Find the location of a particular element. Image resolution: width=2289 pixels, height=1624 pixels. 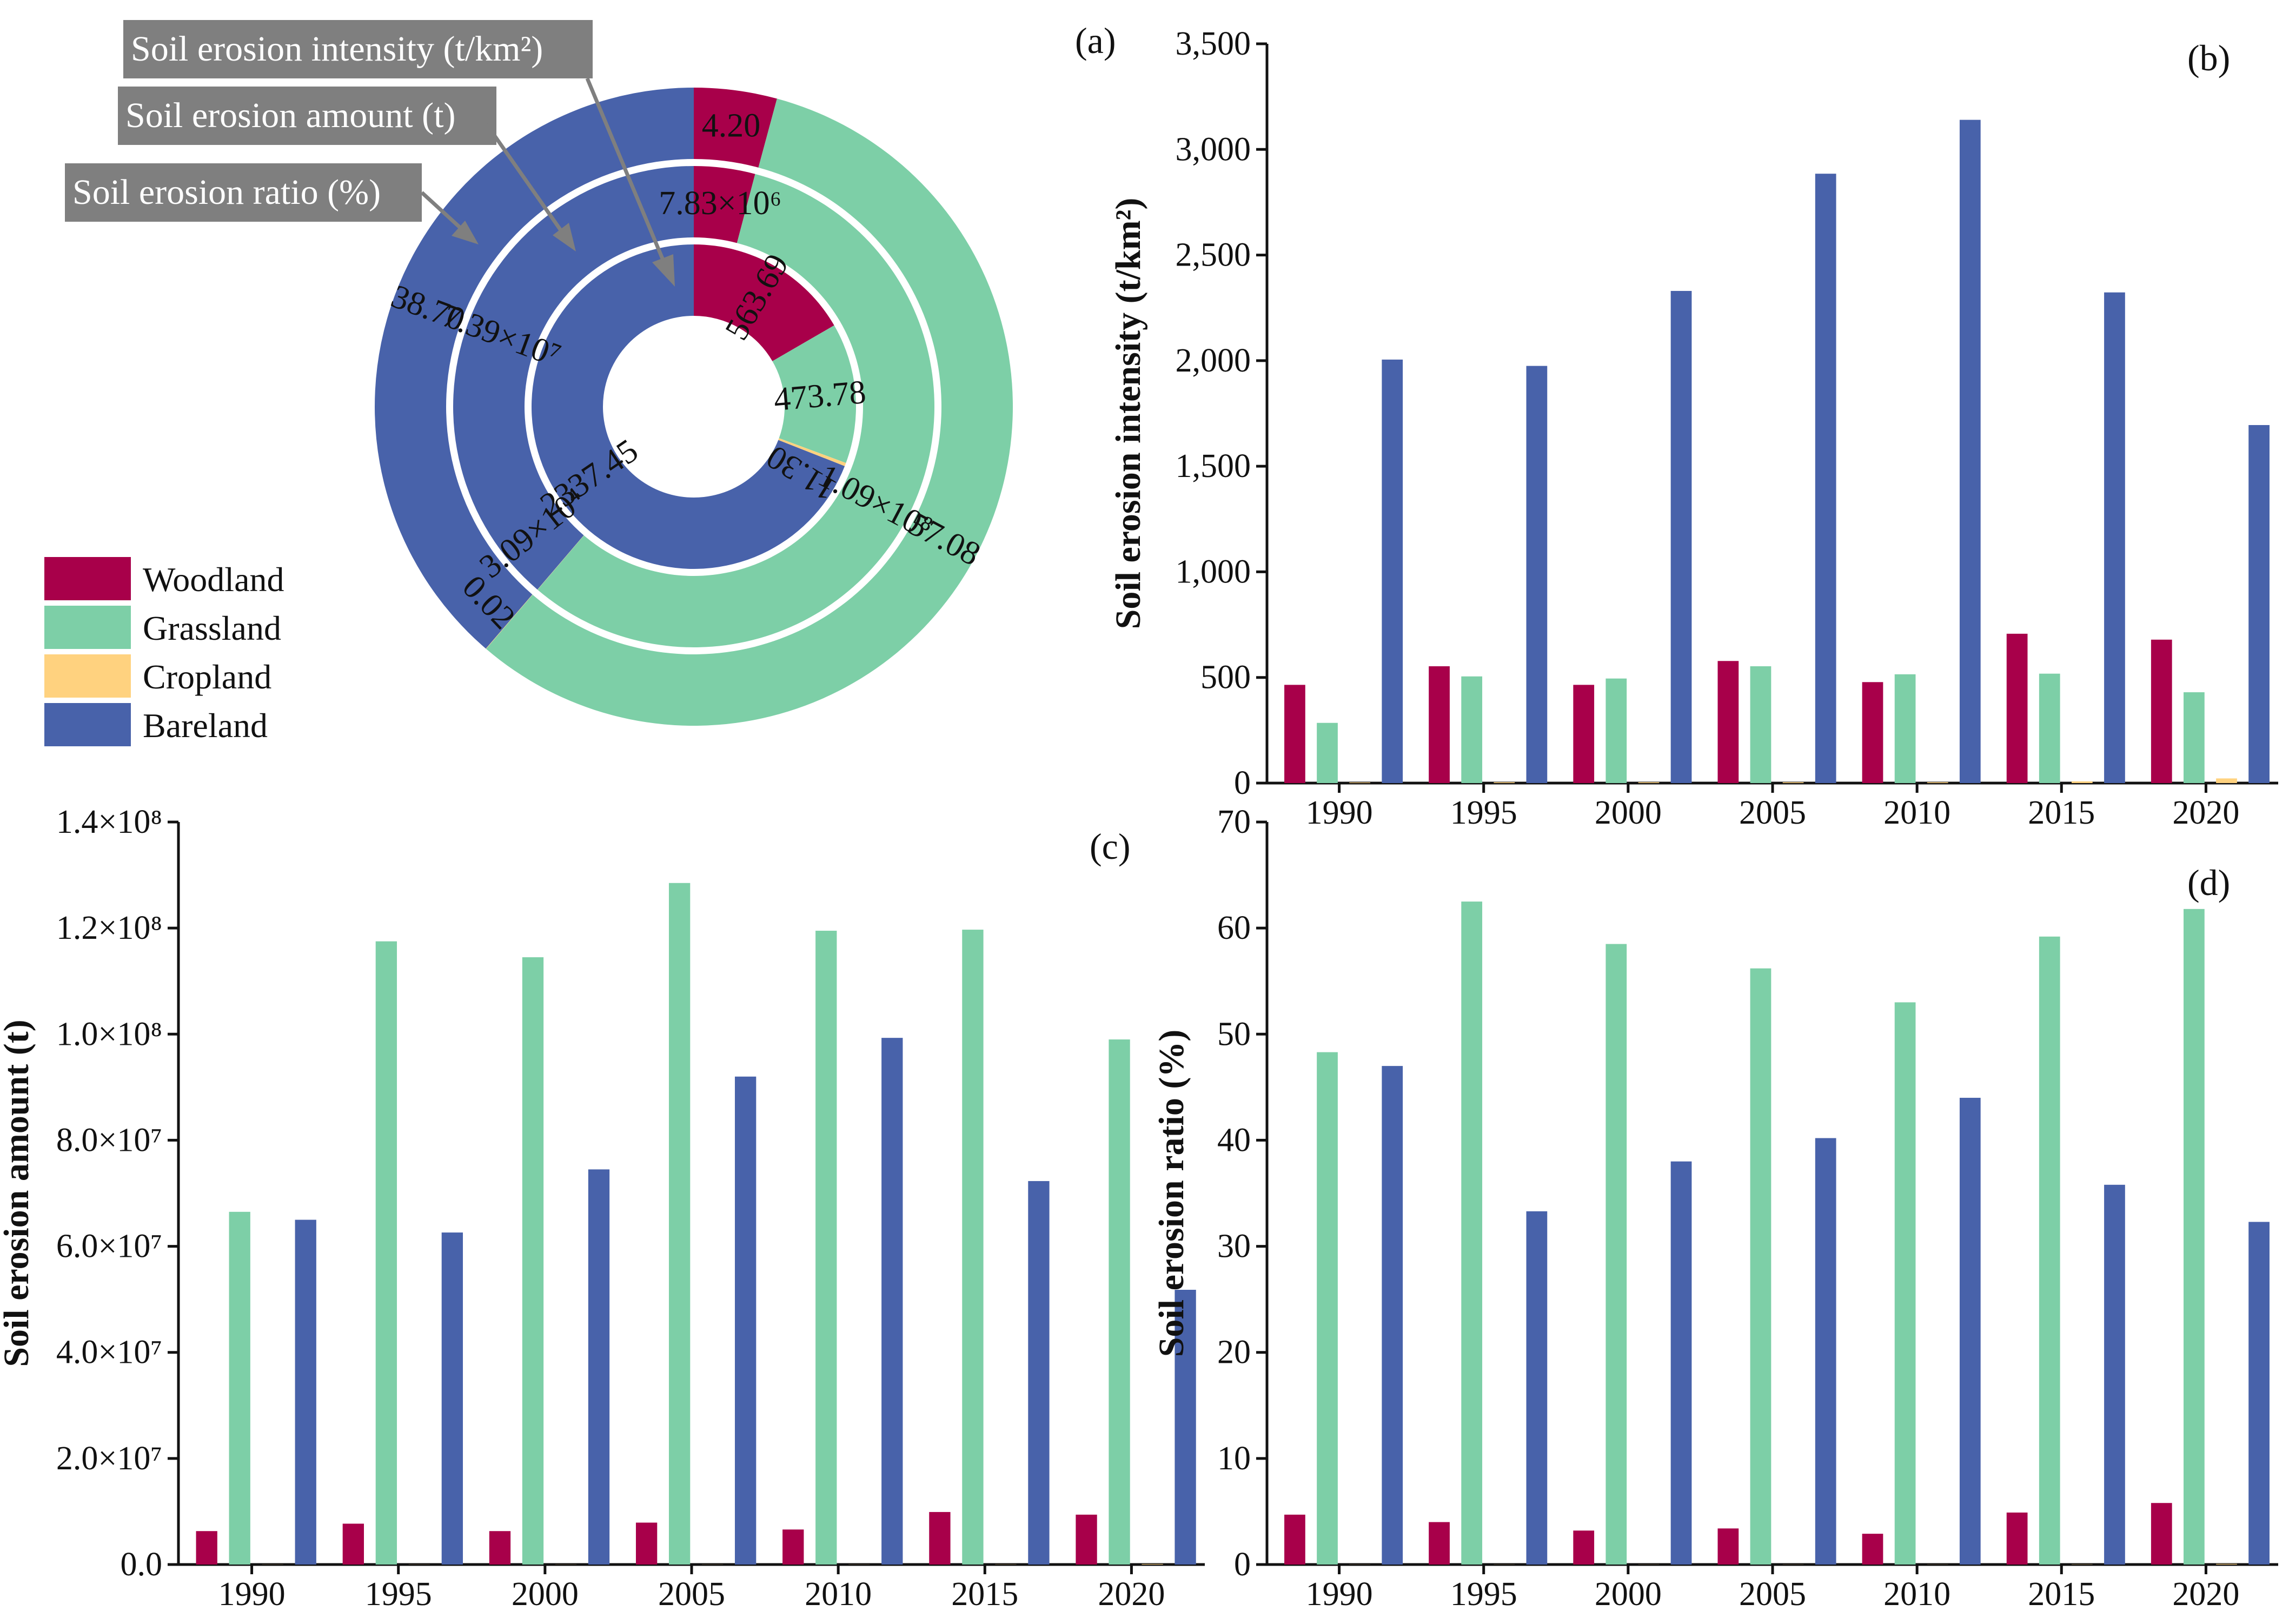

panel-label-d: (d) is located at coordinates (2208, 882).